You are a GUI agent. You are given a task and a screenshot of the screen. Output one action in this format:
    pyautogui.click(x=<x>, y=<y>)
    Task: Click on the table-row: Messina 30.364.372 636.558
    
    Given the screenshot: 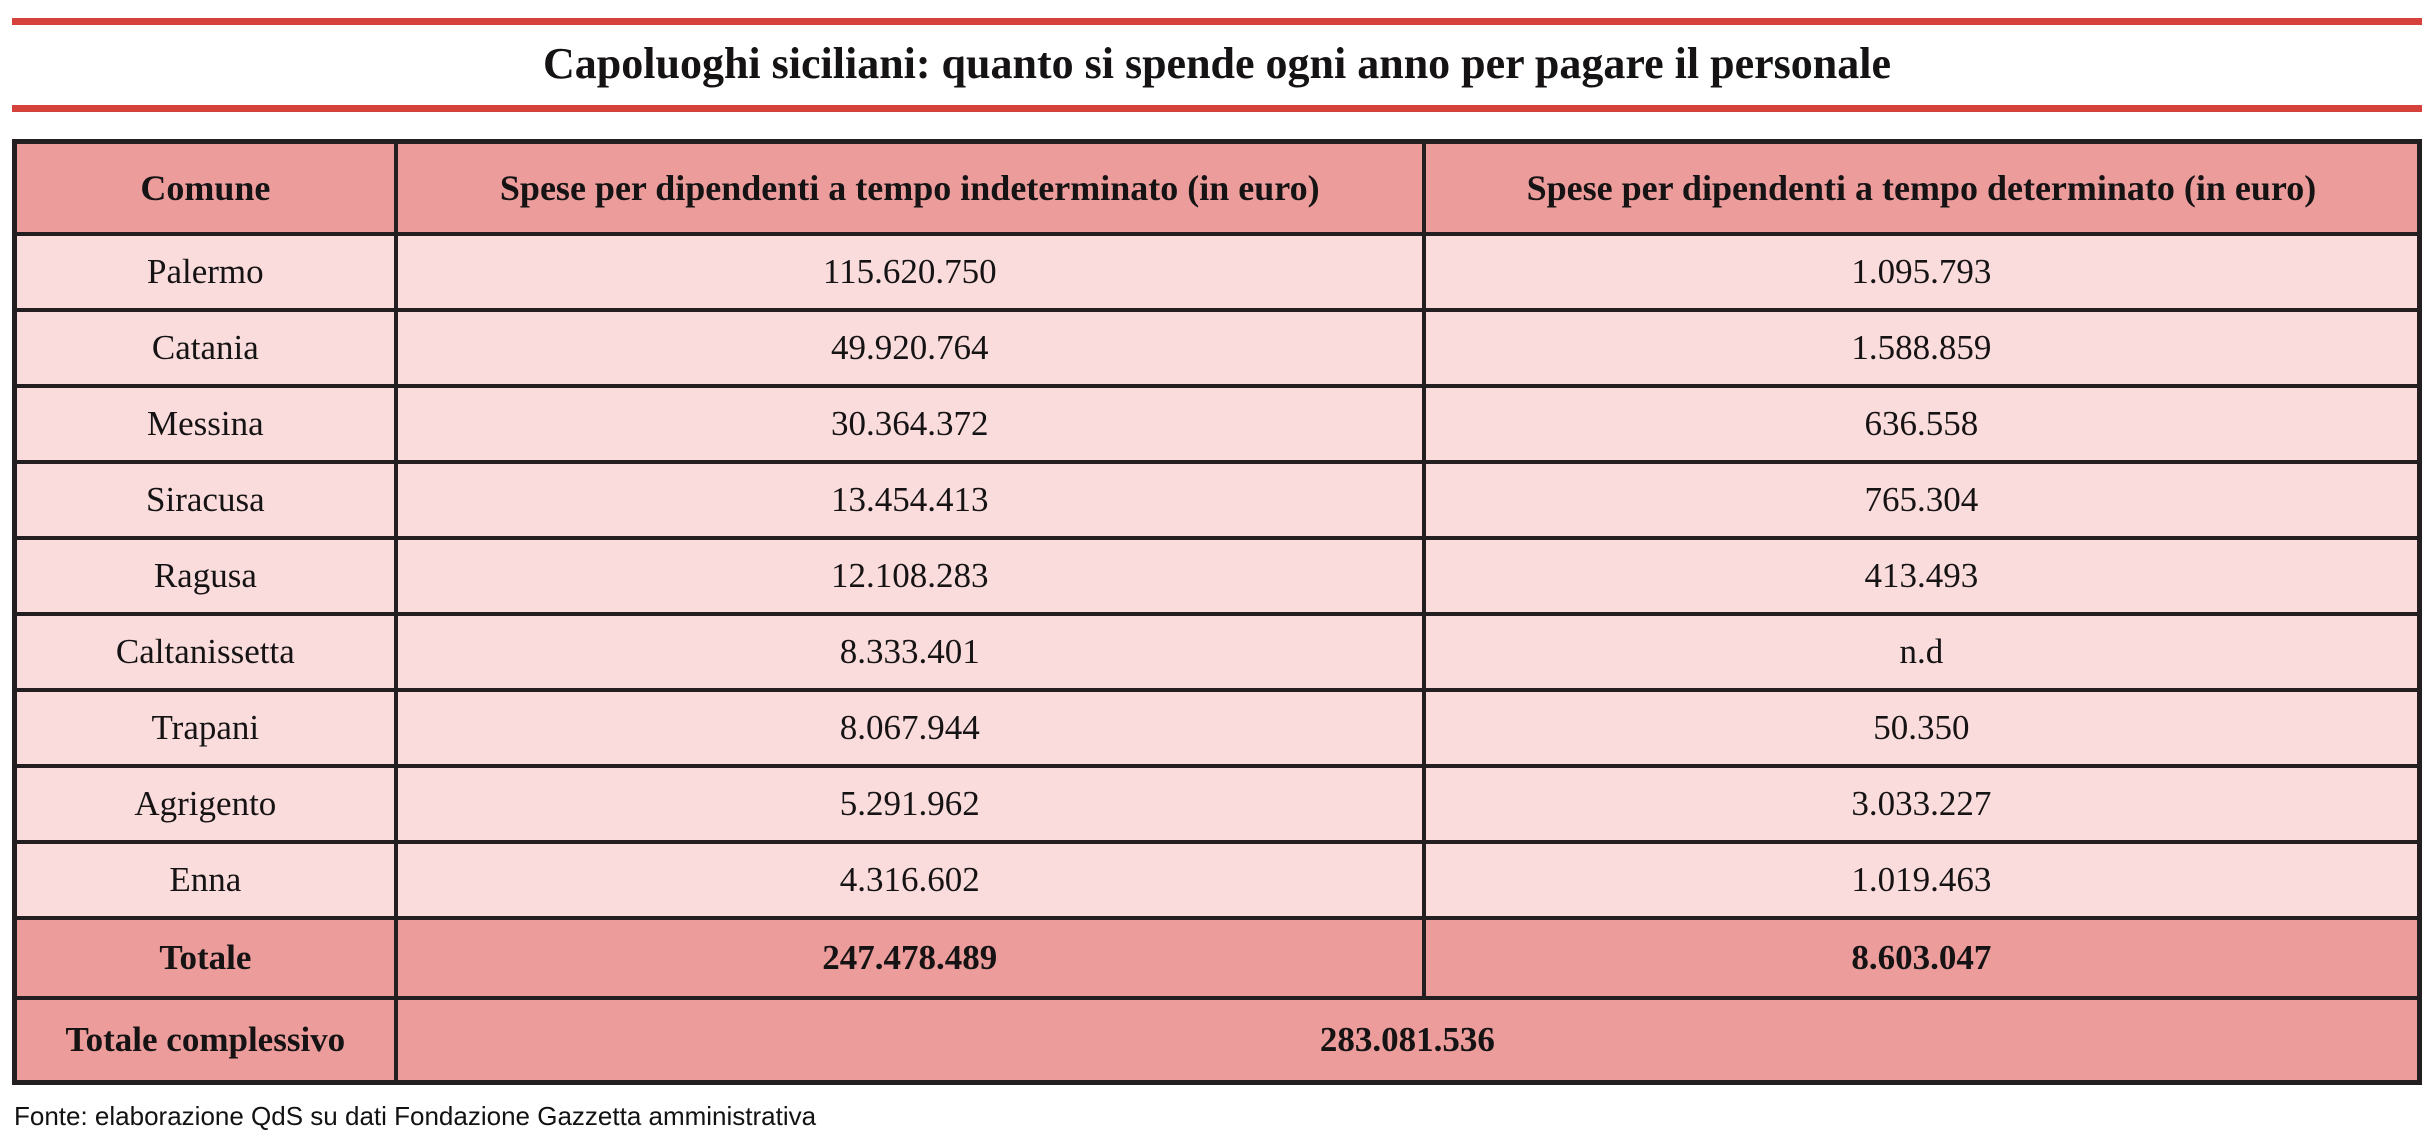 What is the action you would take?
    pyautogui.click(x=1217, y=424)
    